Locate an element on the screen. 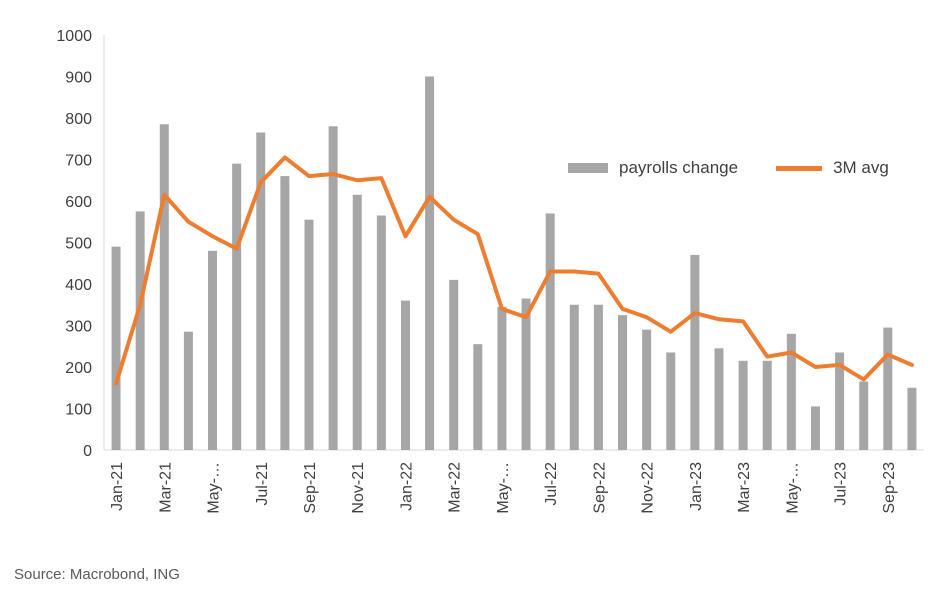  legend-label-3m-avg: 3M avg is located at coordinates (861, 167).